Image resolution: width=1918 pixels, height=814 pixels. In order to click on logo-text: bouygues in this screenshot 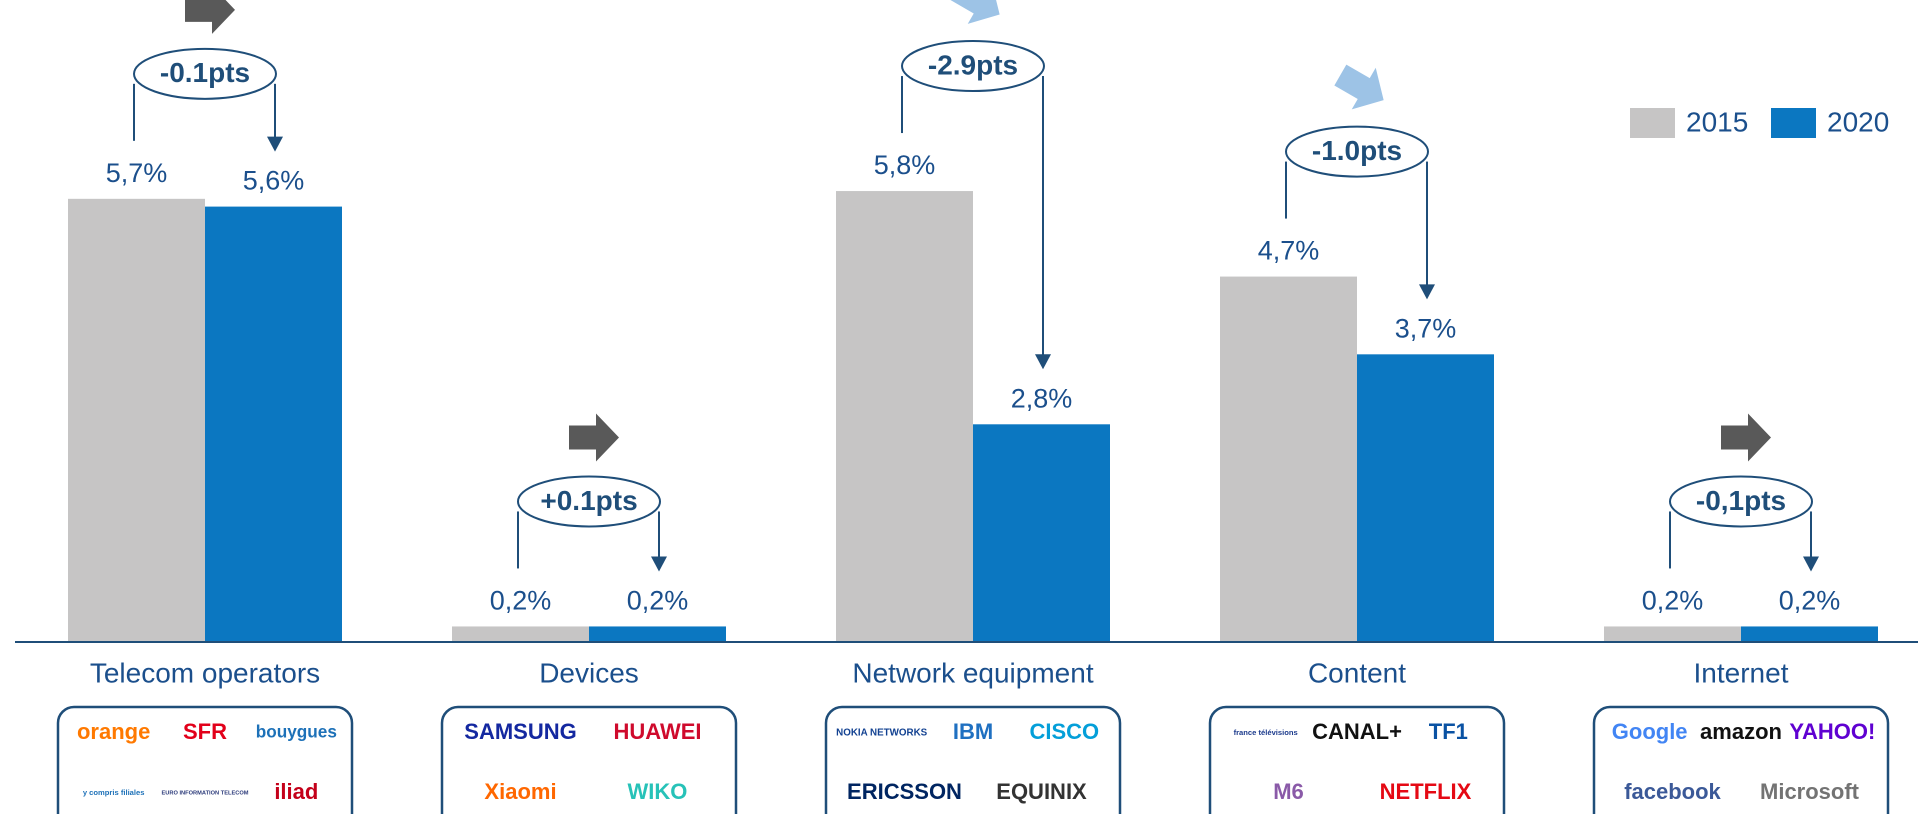, I will do `click(296, 732)`.